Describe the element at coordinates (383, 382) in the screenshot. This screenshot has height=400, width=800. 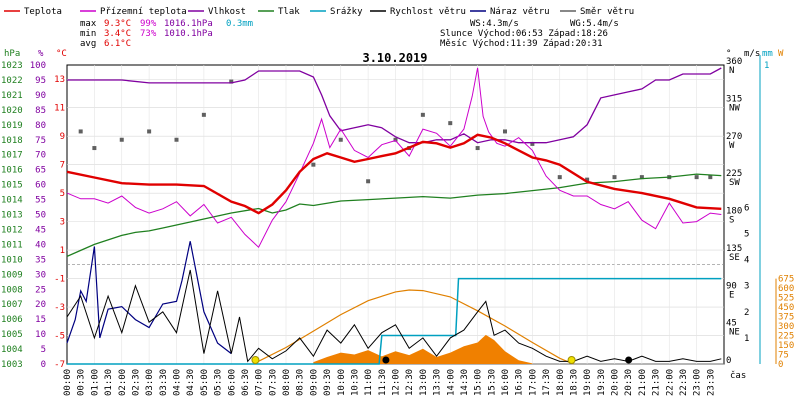
I see `time-tick-label: 11:30` at that location.